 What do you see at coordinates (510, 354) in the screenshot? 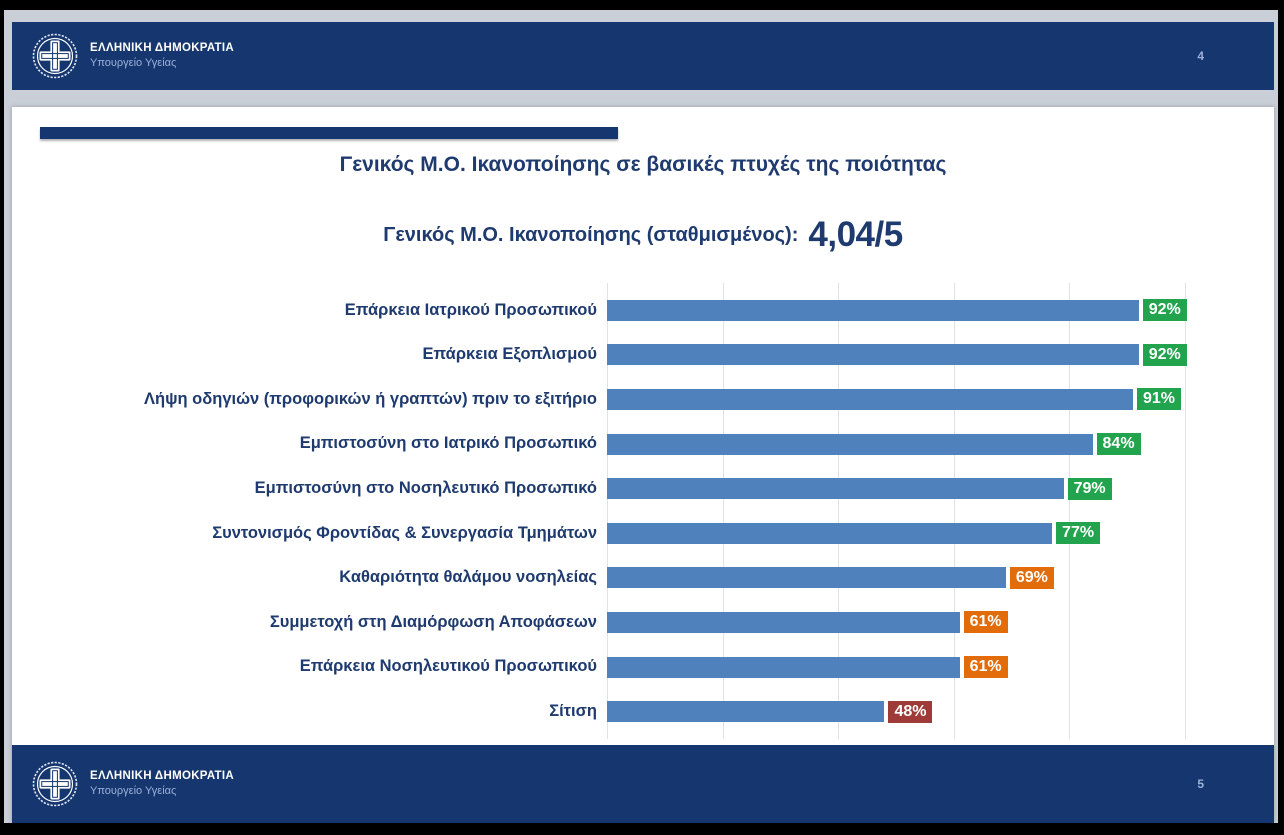
I see `category-label: Επάρκεια Εξοπλισμού` at bounding box center [510, 354].